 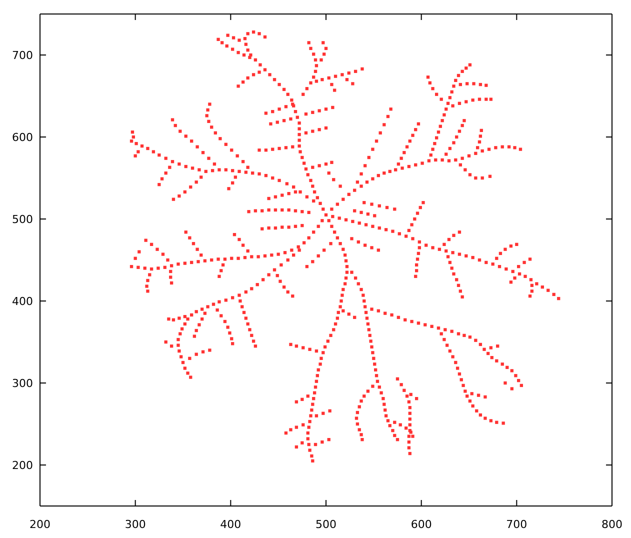 I want to click on x-tick-label: 600, so click(x=421, y=524).